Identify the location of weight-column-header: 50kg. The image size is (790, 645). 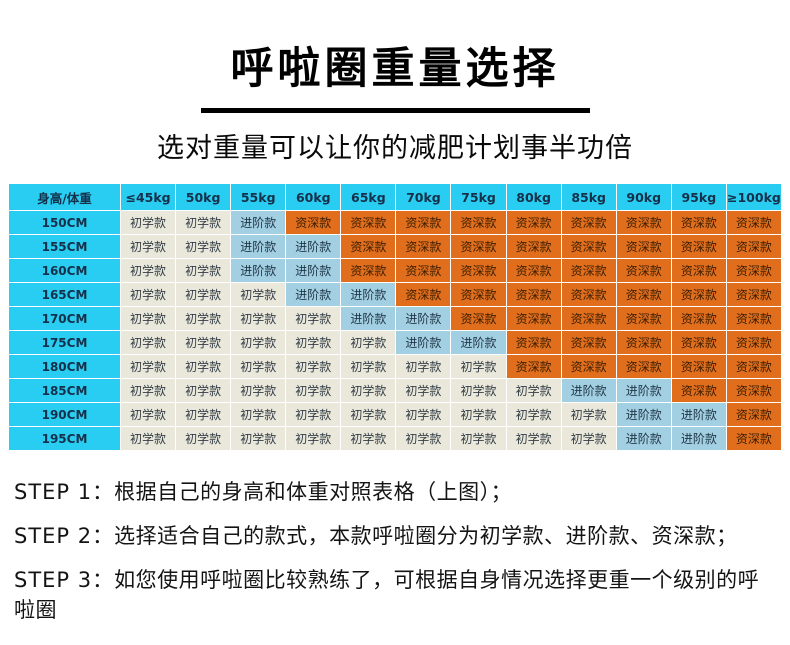
(203, 197).